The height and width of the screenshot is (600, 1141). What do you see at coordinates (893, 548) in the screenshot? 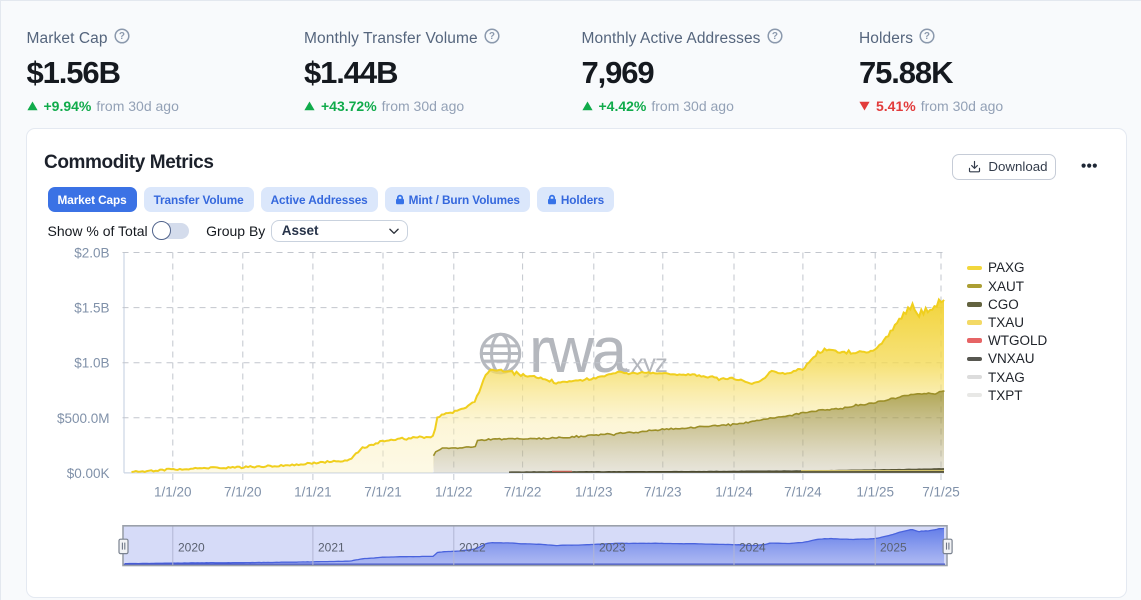
I see `svg-text: 2025` at bounding box center [893, 548].